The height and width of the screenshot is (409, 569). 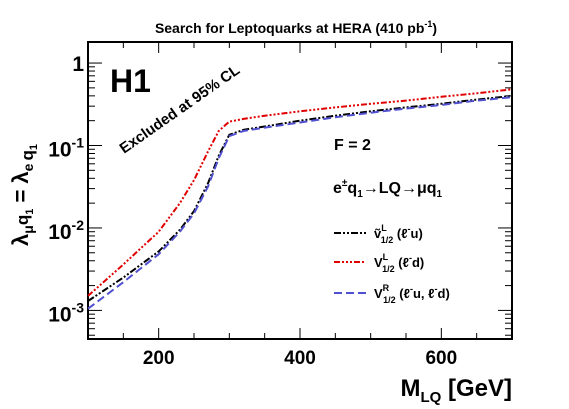 What do you see at coordinates (78, 64) in the screenshot?
I see `y-tick-label: 1` at bounding box center [78, 64].